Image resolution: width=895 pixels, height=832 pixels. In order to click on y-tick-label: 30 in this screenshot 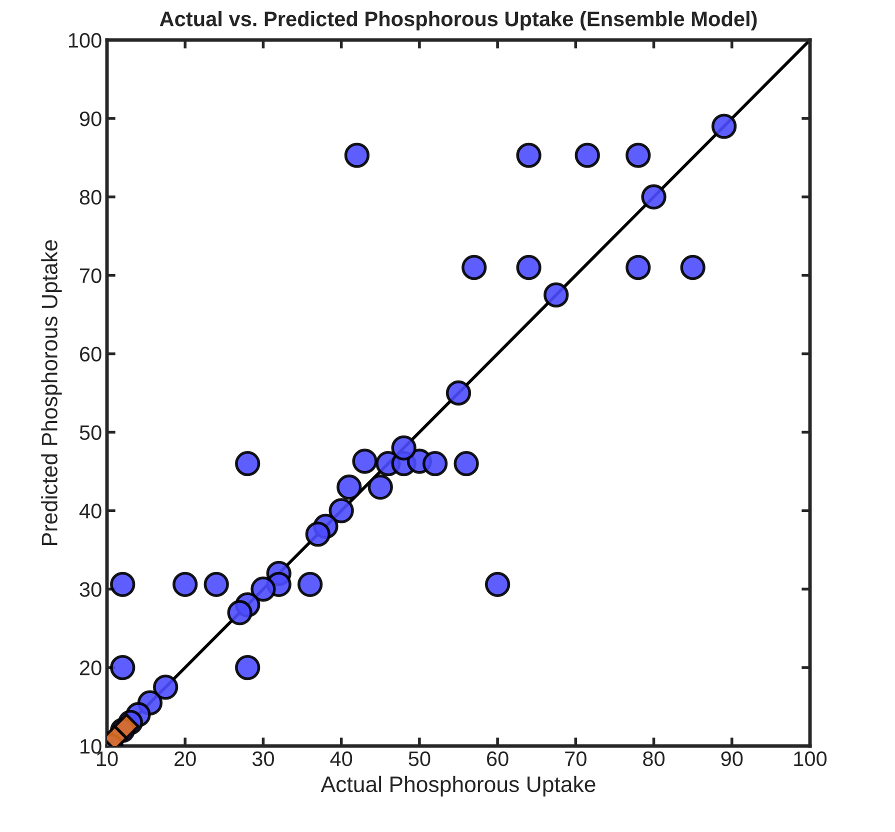, I will do `click(91, 589)`.